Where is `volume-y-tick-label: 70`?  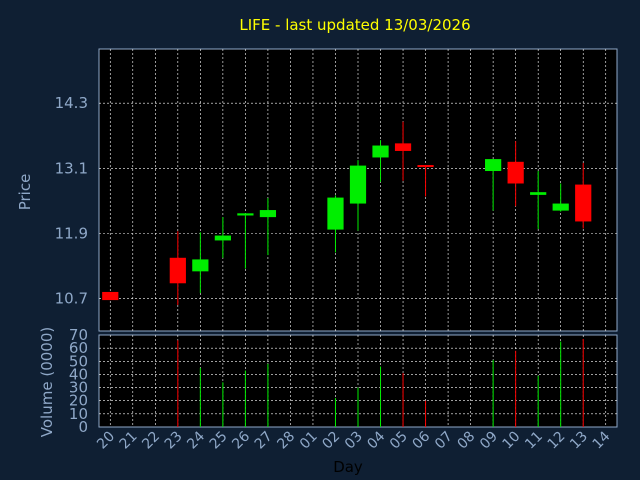
volume-y-tick-label: 70 is located at coordinates (78, 335).